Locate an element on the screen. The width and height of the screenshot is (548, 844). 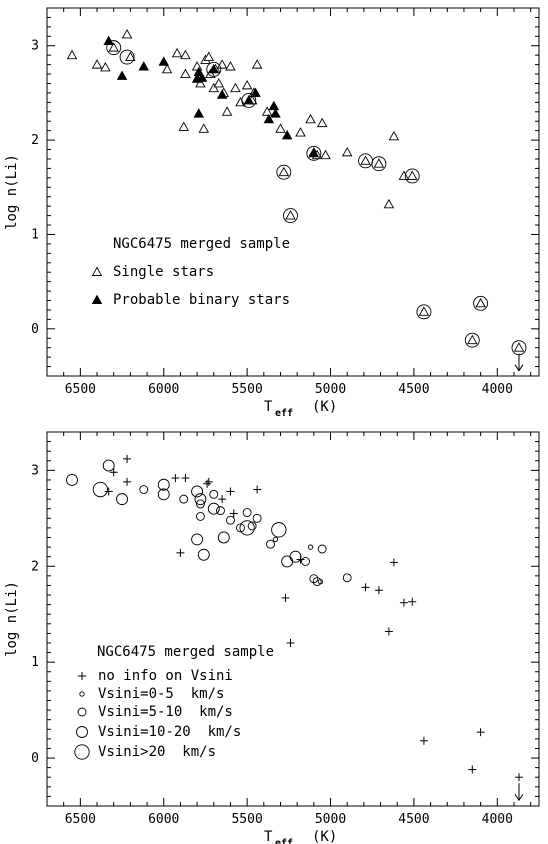
x-axis-label-subscript: eff is located at coordinates (284, 413).